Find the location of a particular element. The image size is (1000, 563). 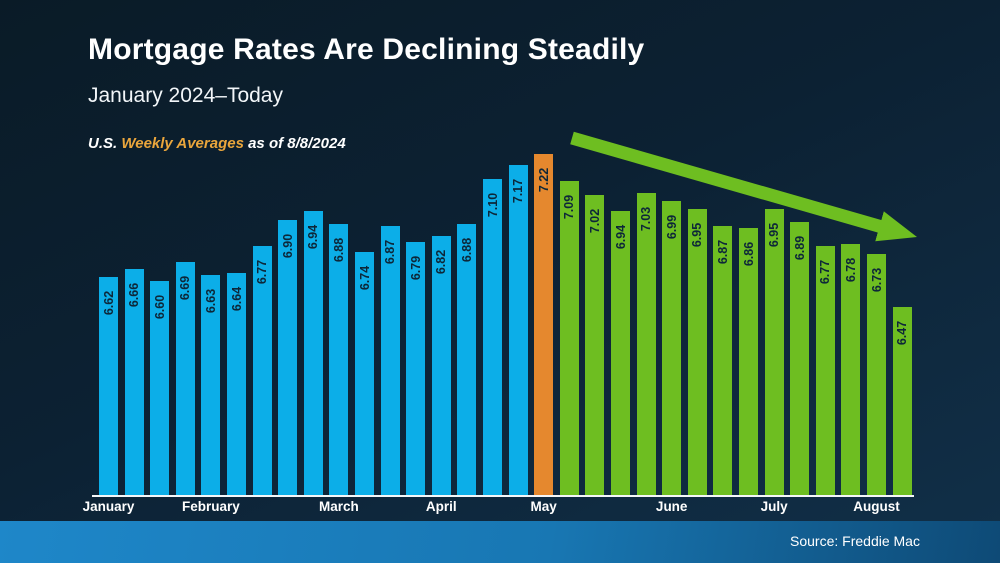

note-suffix: as of 8/8/2024 is located at coordinates (294, 143).